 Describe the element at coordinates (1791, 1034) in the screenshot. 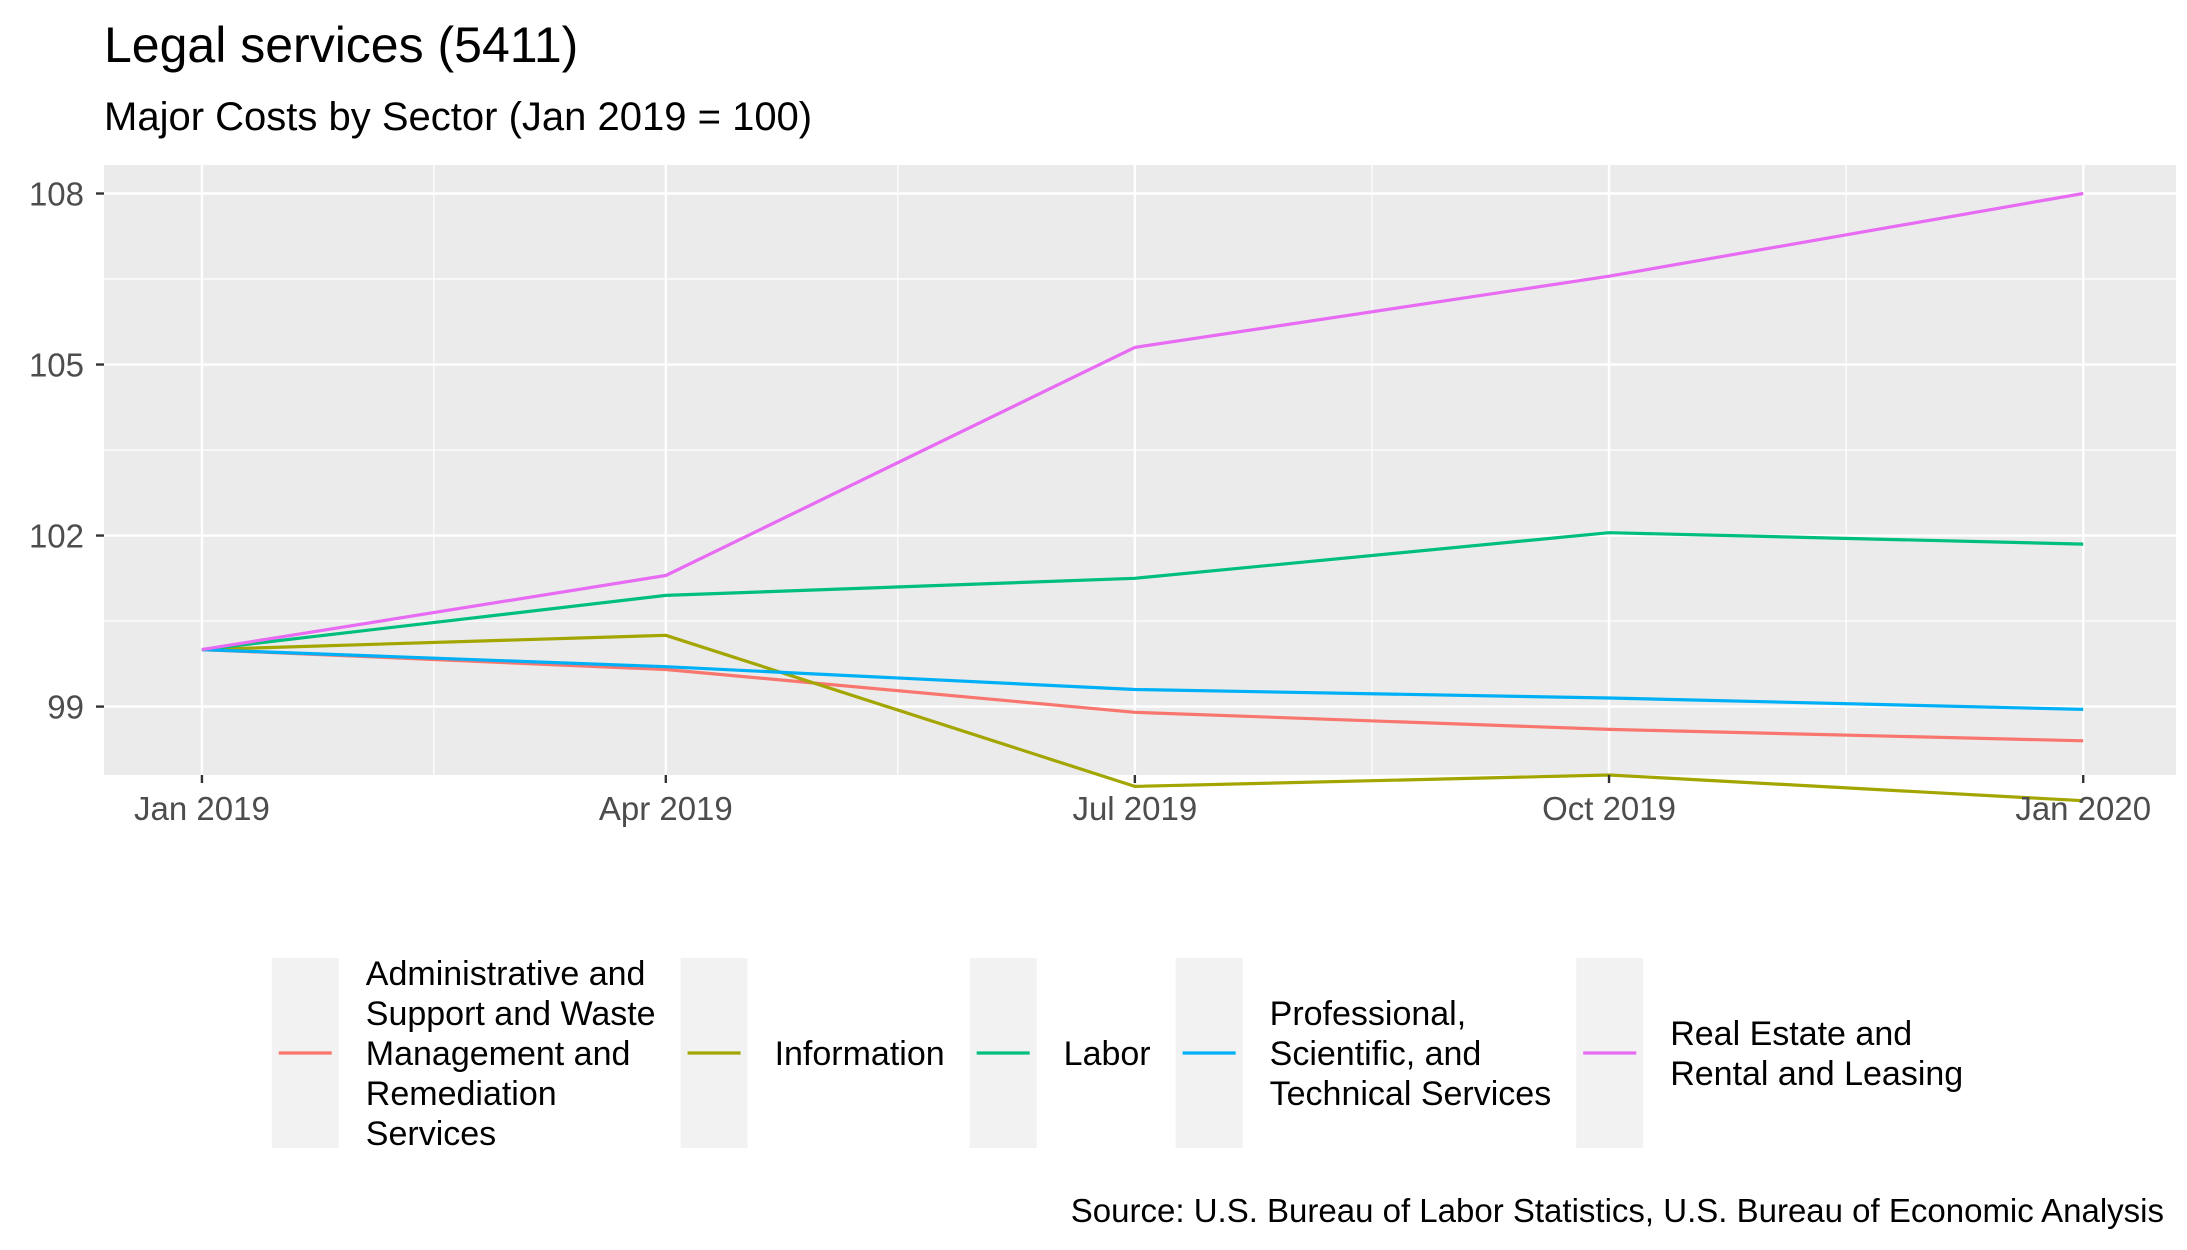

I see `legend-label: Real Estate and` at that location.